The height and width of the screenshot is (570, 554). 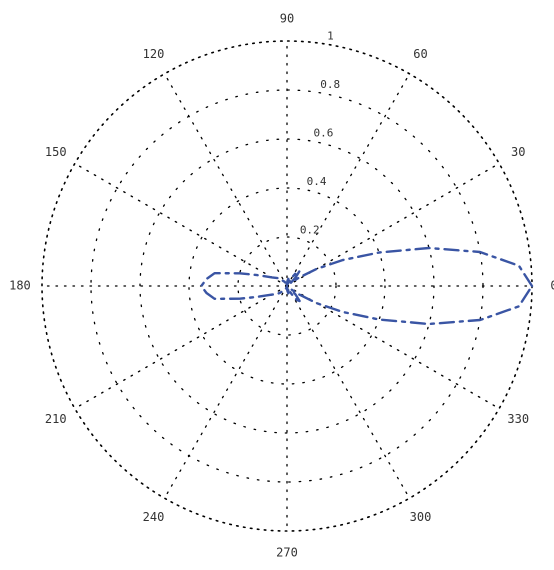 What do you see at coordinates (154, 54) in the screenshot?
I see `angle-tick-label: 120` at bounding box center [154, 54].